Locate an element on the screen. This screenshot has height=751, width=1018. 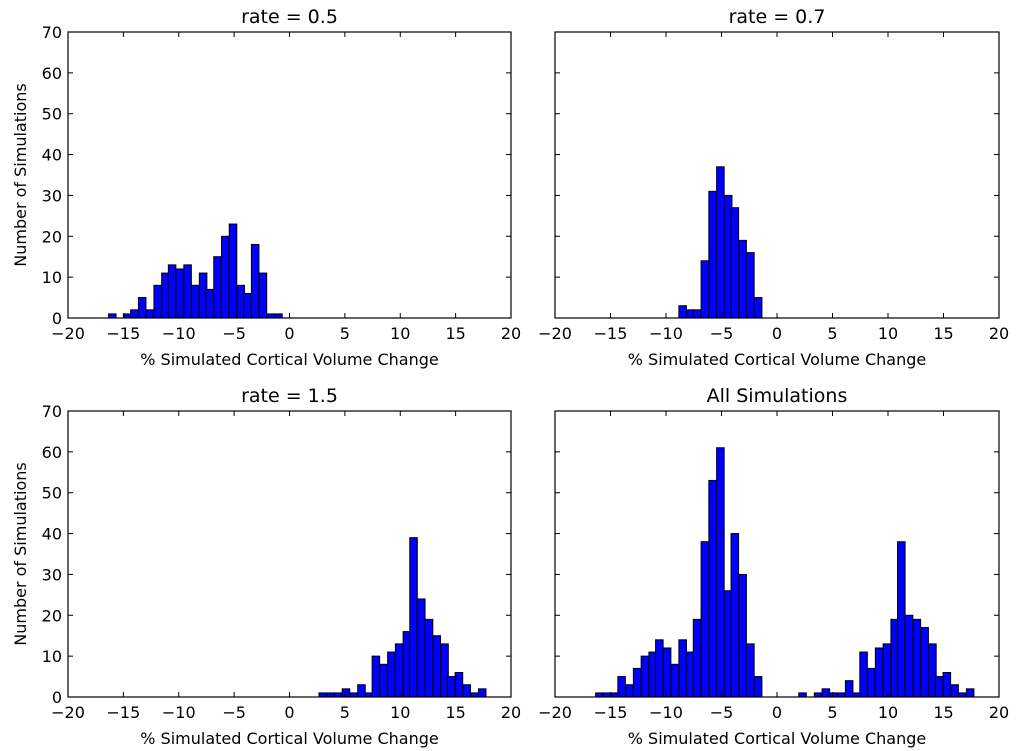
y-tick-label: 40 is located at coordinates (52, 155).